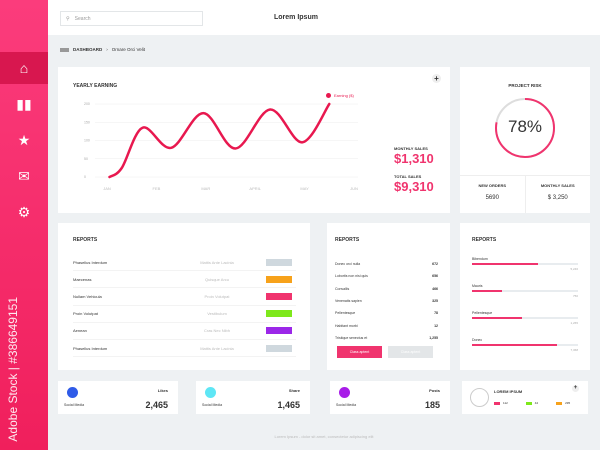 This screenshot has height=450, width=600. Describe the element at coordinates (386, 289) in the screenshot. I see `list-item: Convallis 466` at that location.